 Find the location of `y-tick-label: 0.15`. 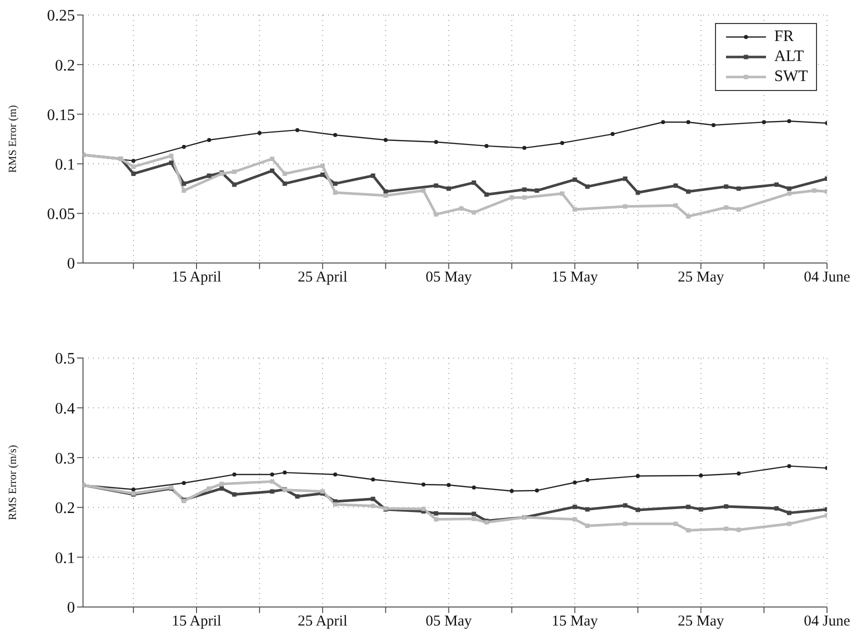

y-tick-label: 0.15 is located at coordinates (61, 115).